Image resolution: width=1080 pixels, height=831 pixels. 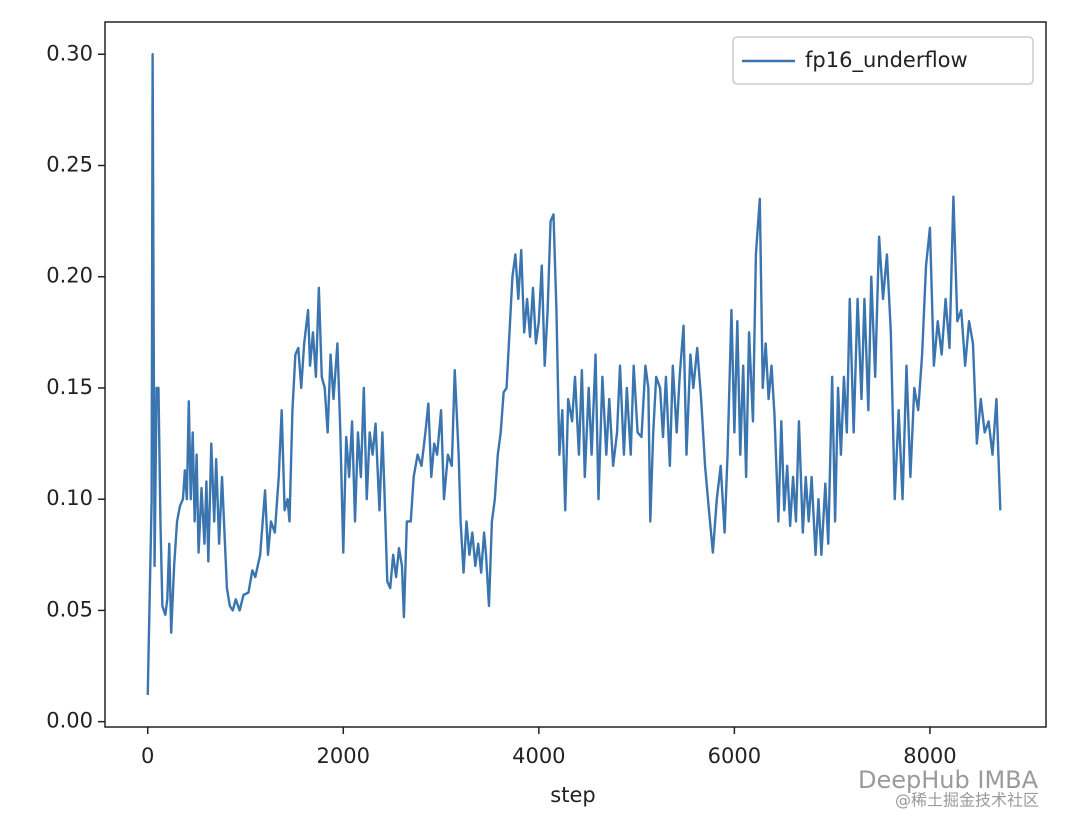 I want to click on legend-label: fp16_underflow, so click(x=886, y=60).